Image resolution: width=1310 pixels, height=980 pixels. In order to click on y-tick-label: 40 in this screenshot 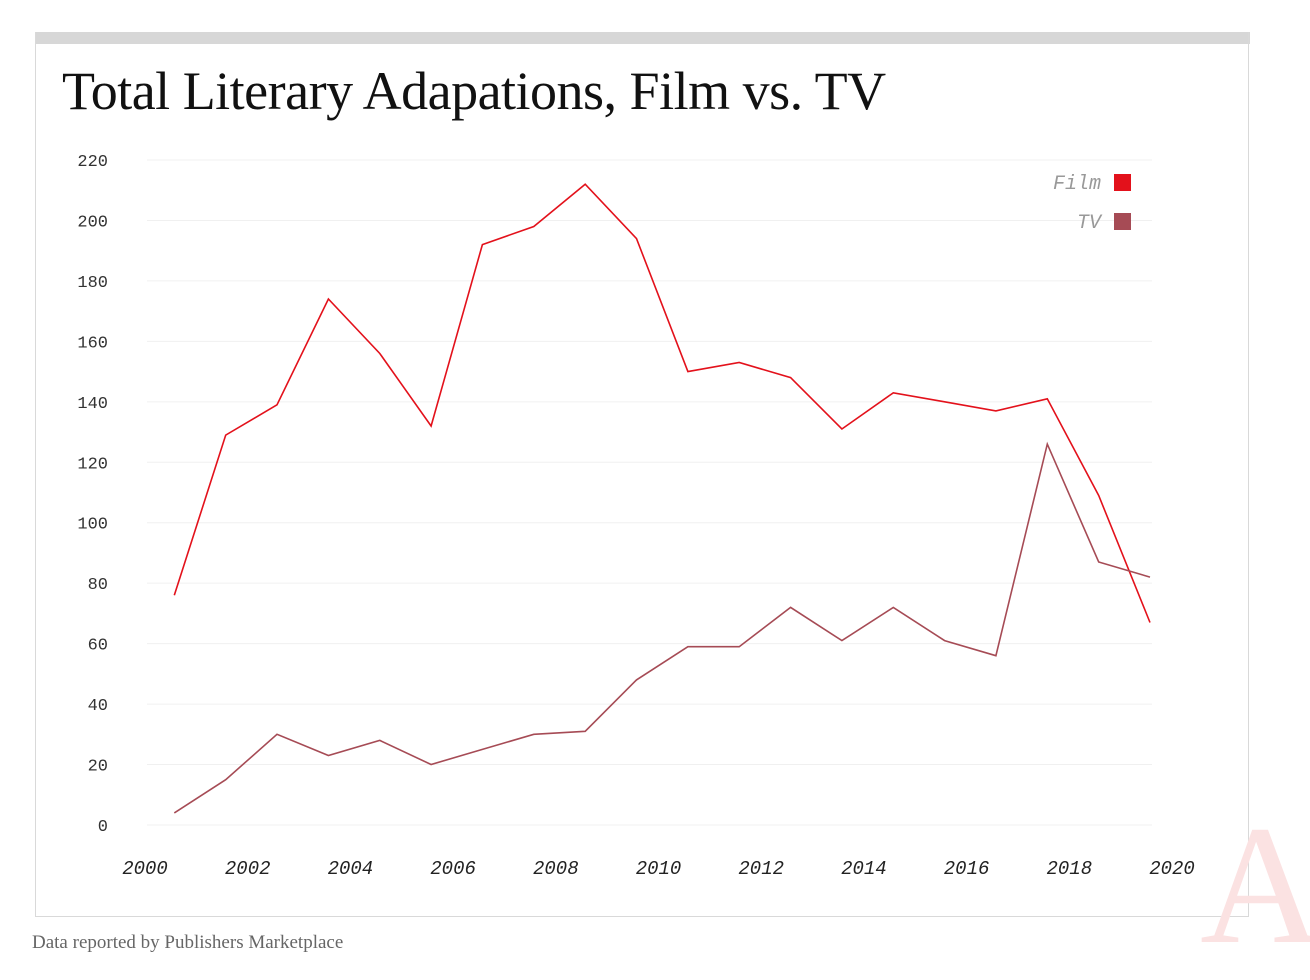, I will do `click(98, 706)`.